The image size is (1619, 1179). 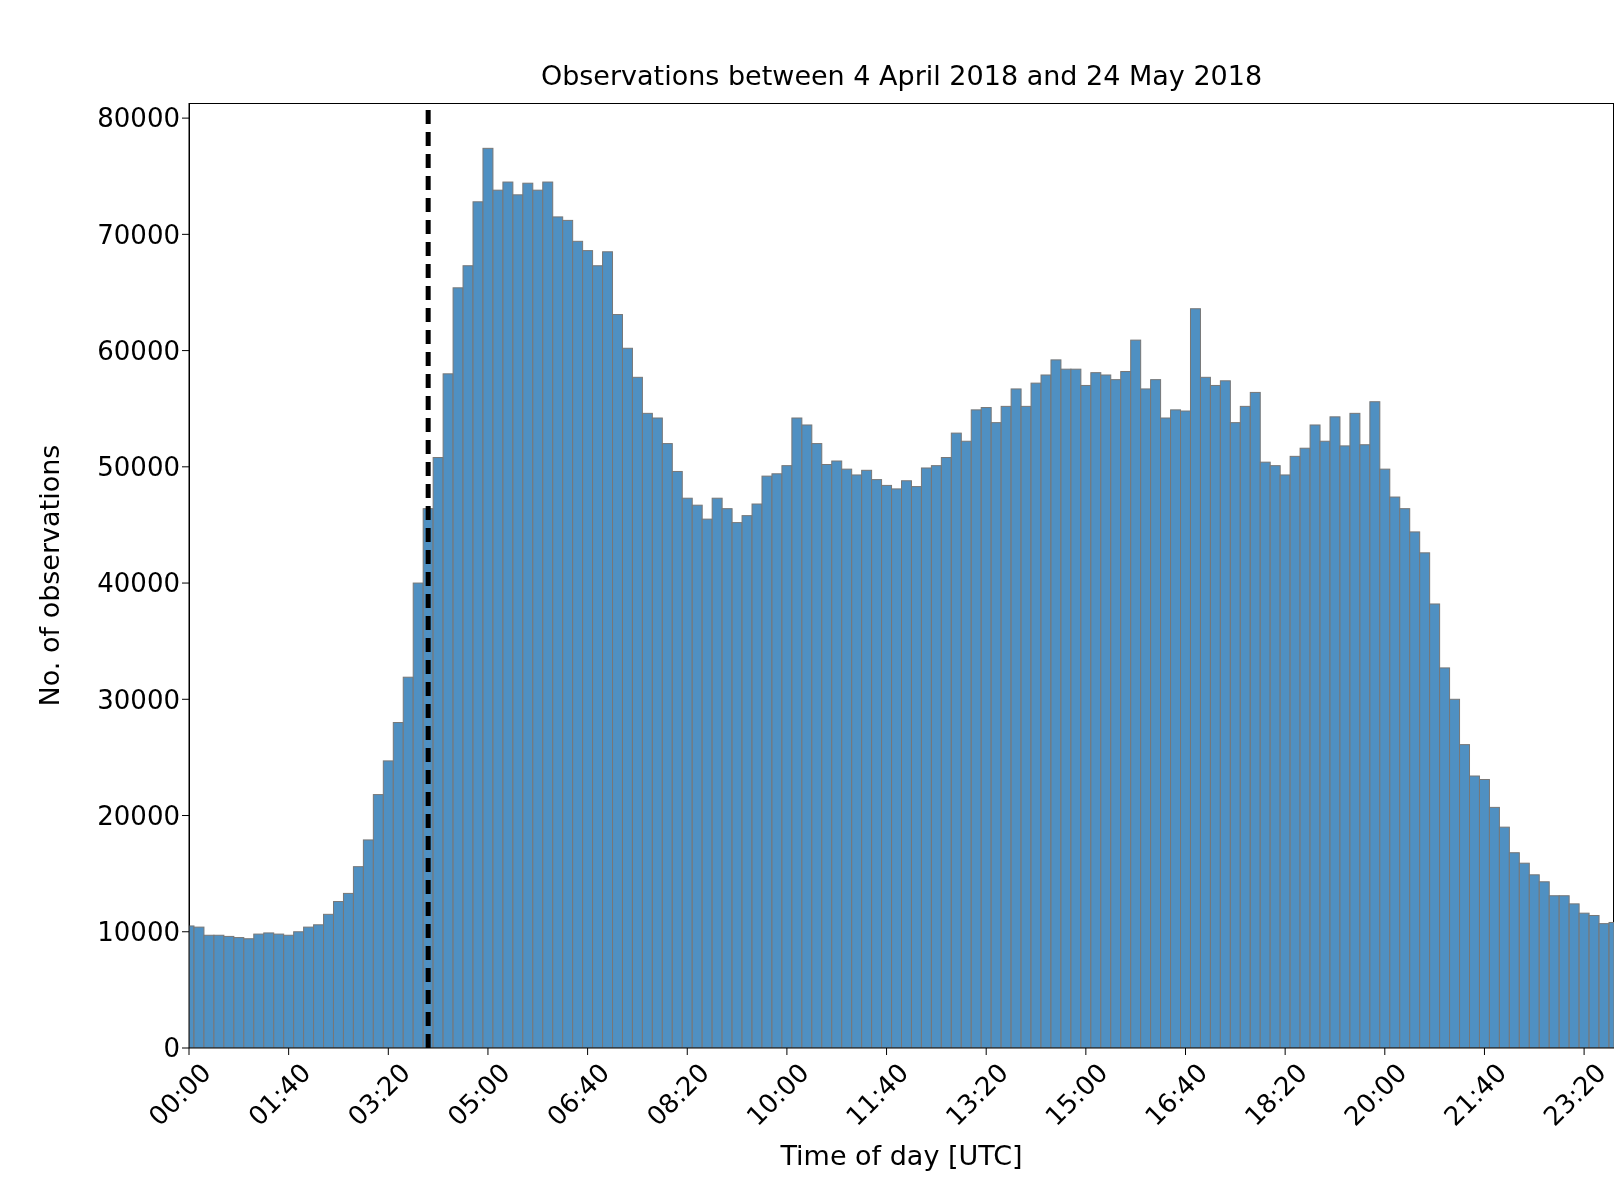 What do you see at coordinates (138, 234) in the screenshot?
I see `y-tick-label: 70000` at bounding box center [138, 234].